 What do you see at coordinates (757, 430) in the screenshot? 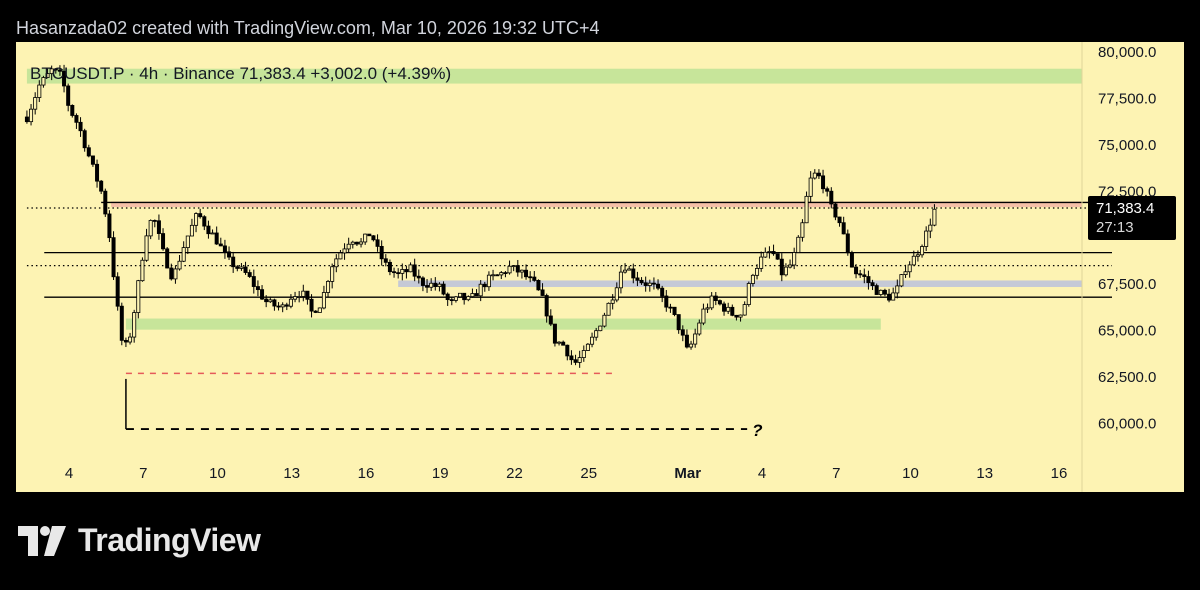
I see `annotations-layer: ?` at bounding box center [757, 430].